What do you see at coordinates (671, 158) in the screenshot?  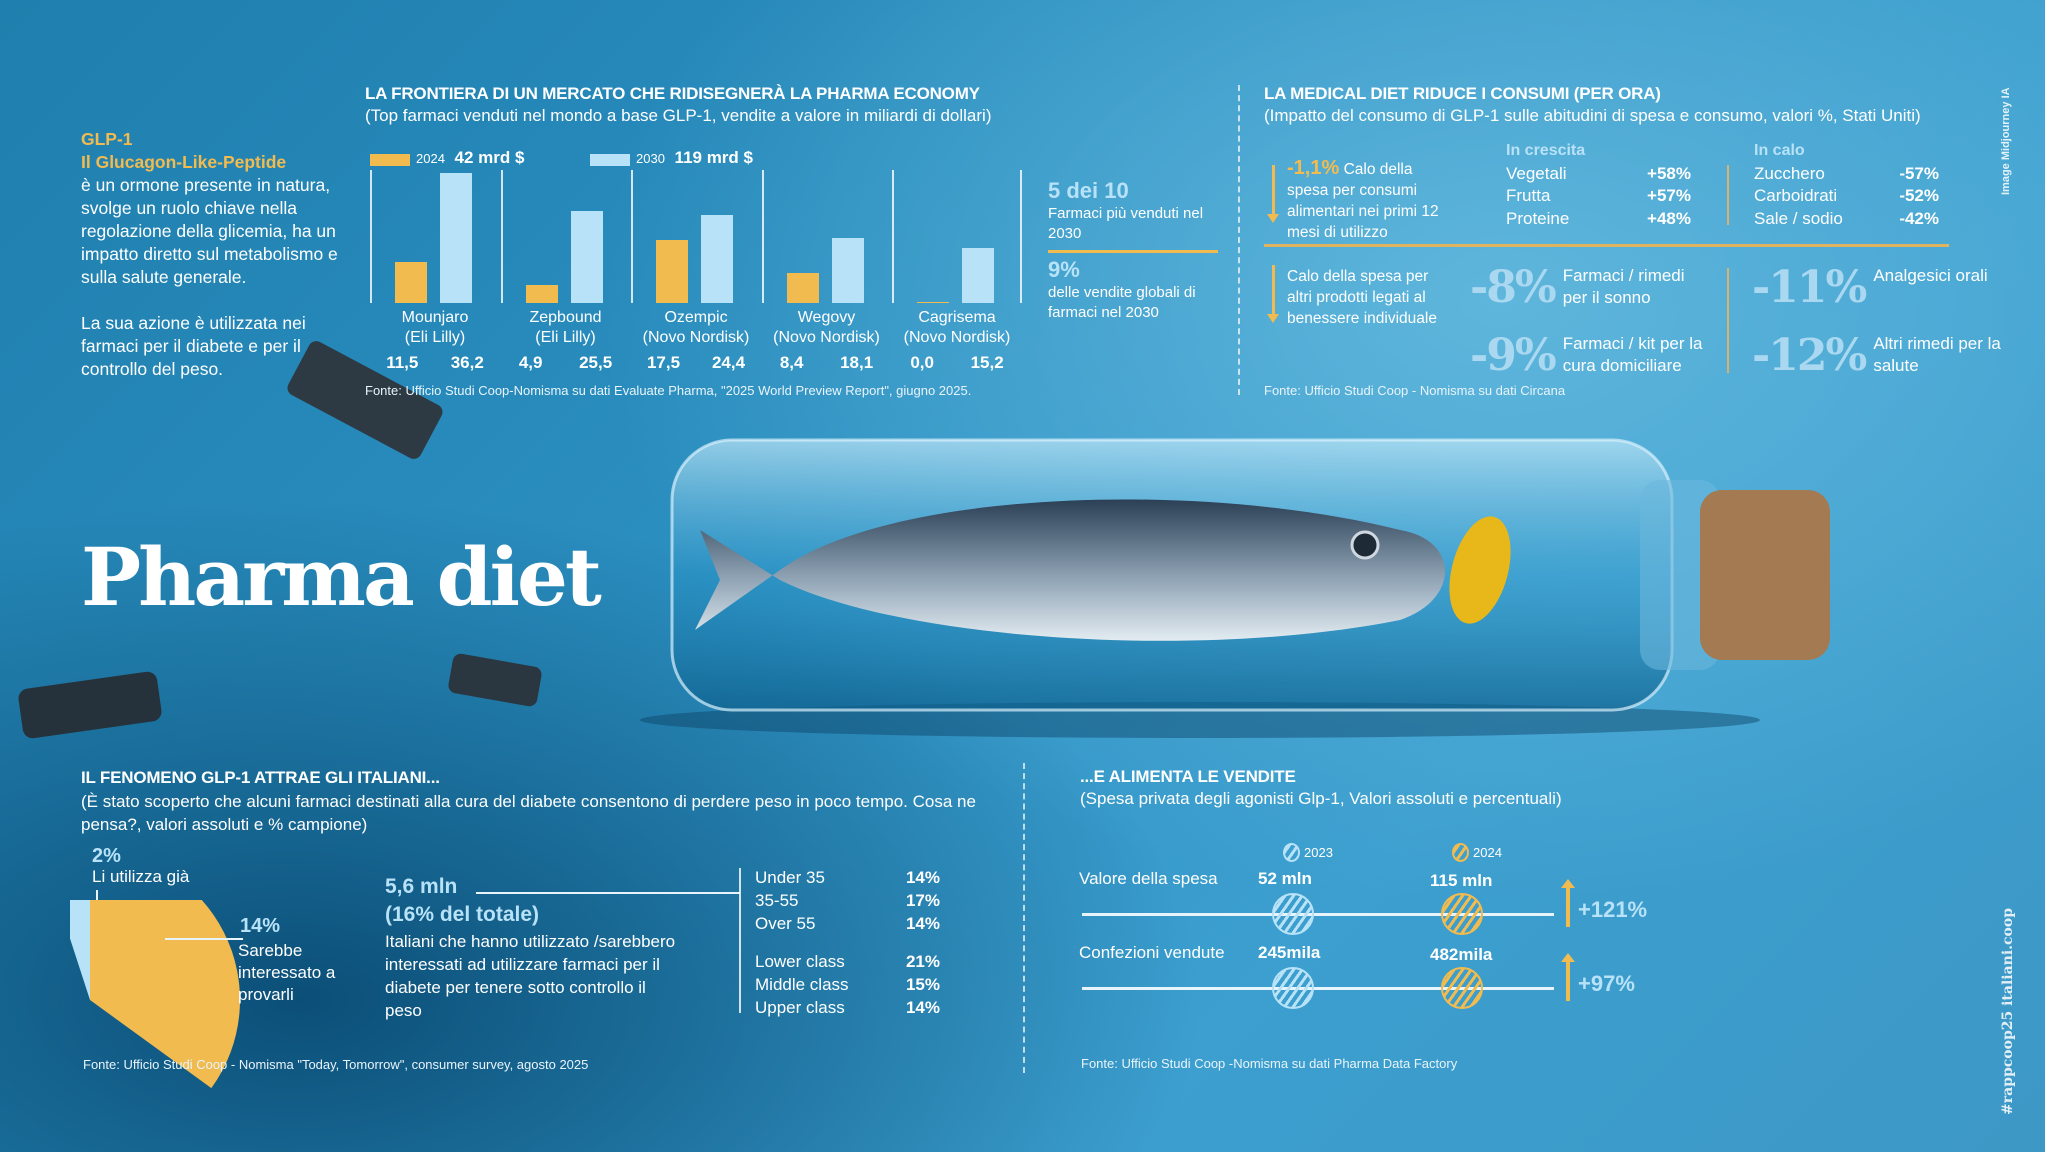 I see `legend-2030: 2030 119 mrd $` at bounding box center [671, 158].